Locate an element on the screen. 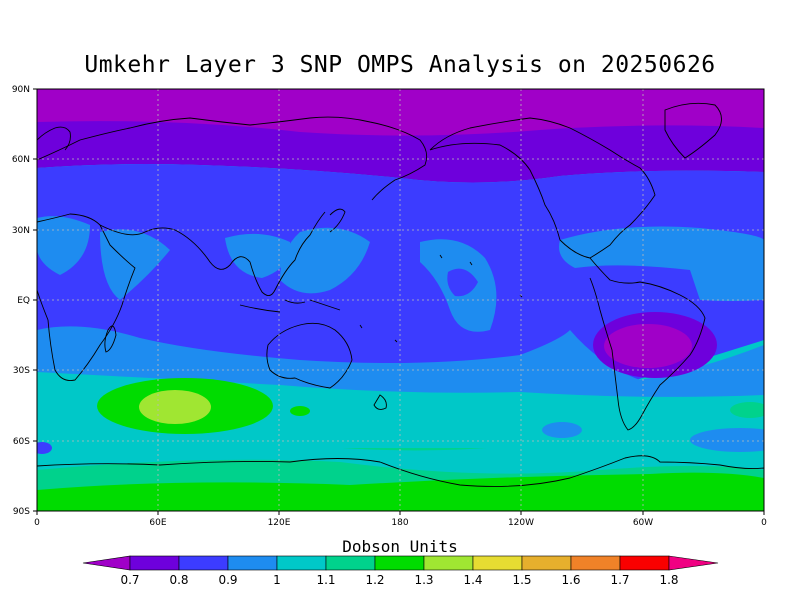 The height and width of the screenshot is (600, 800). coast-north-america is located at coordinates (542, 188).